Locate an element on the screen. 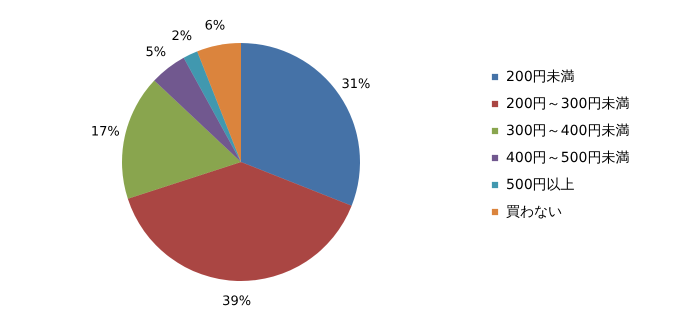  legend-label: 200円～300円未満 is located at coordinates (568, 104).